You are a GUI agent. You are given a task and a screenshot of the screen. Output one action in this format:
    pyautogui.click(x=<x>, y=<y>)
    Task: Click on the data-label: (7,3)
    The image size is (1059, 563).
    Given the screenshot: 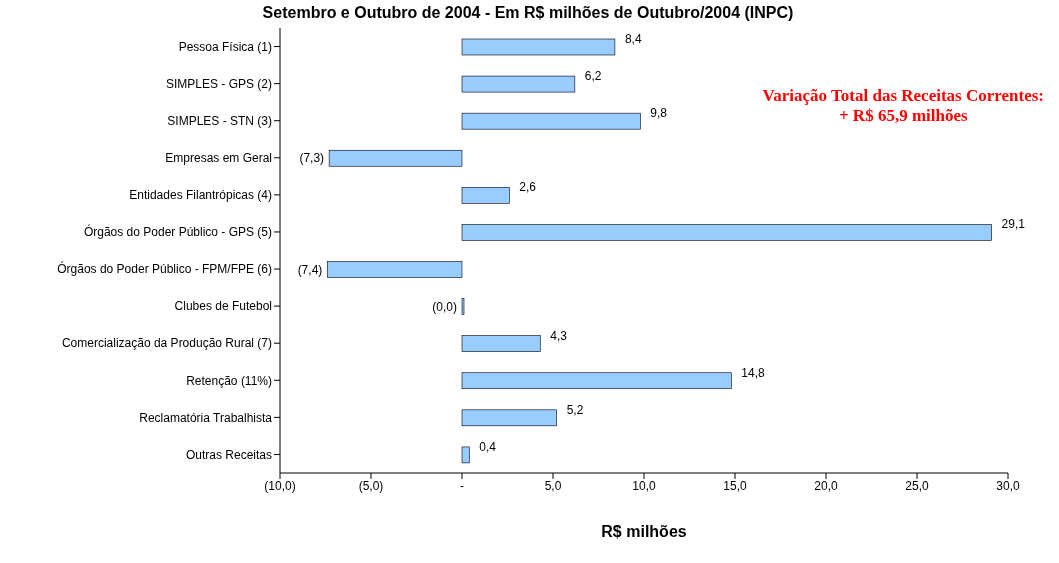 What is the action you would take?
    pyautogui.click(x=312, y=158)
    